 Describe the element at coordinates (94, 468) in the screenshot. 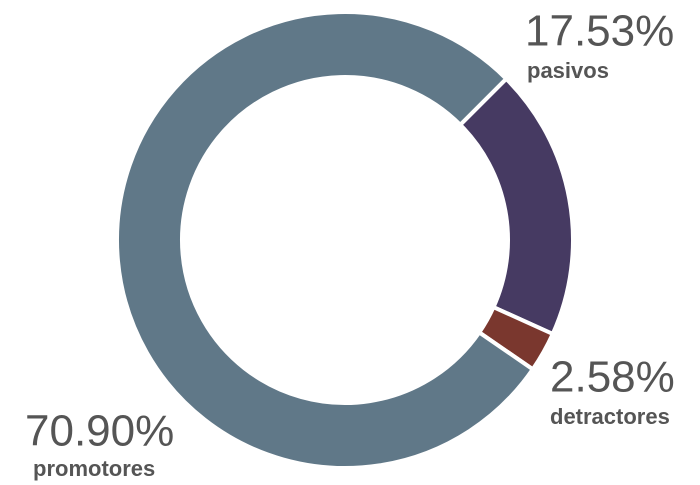

I see `category-label: promotores` at that location.